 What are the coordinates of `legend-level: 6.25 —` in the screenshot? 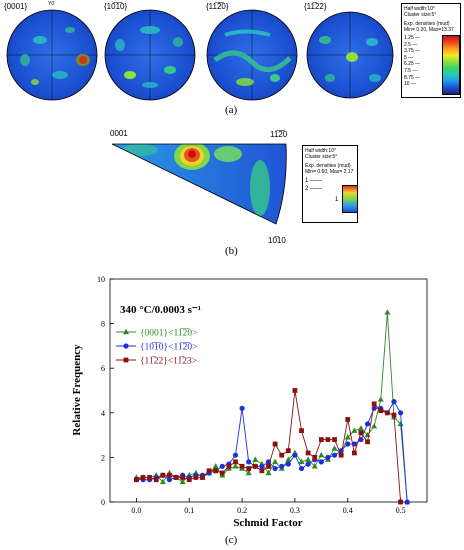 It's located at (412, 64).